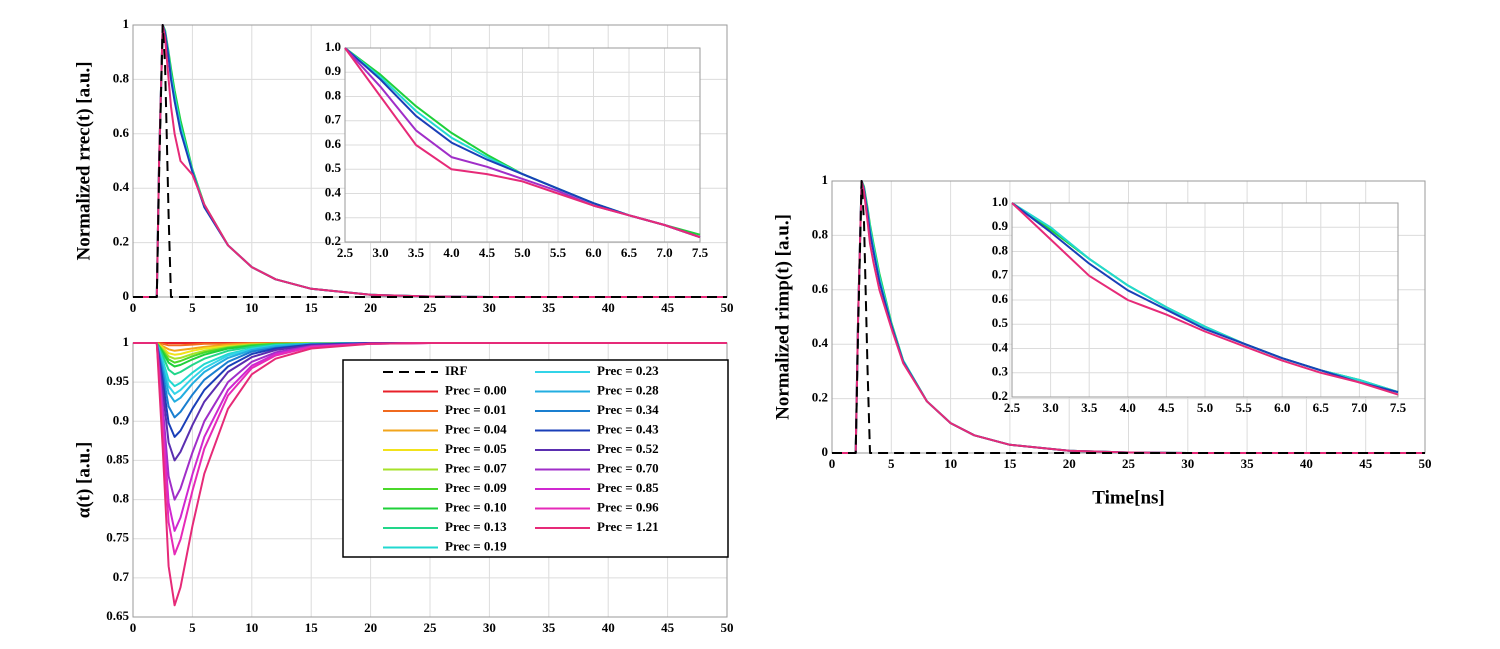  Describe the element at coordinates (117, 380) in the screenshot. I see `y-tick-label: 0.95` at that location.